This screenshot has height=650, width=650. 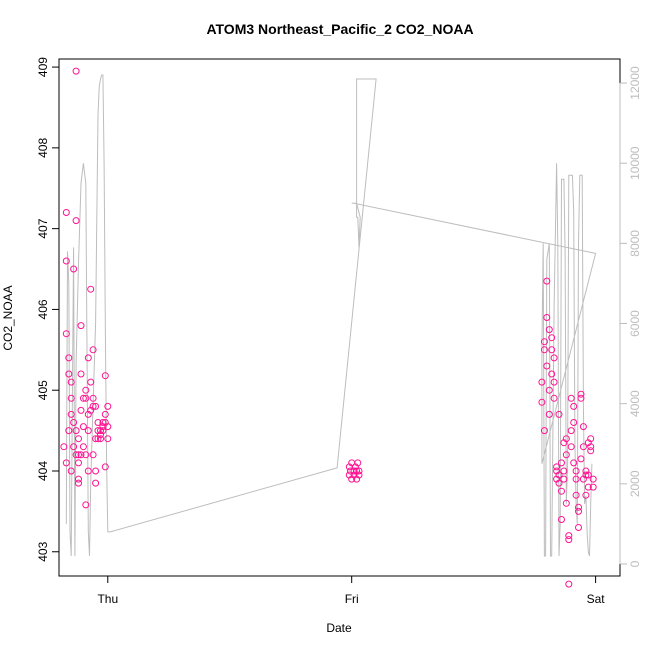 What do you see at coordinates (48, 309) in the screenshot?
I see `y-axis-left: 403 404 405 406 407 408 409` at bounding box center [48, 309].